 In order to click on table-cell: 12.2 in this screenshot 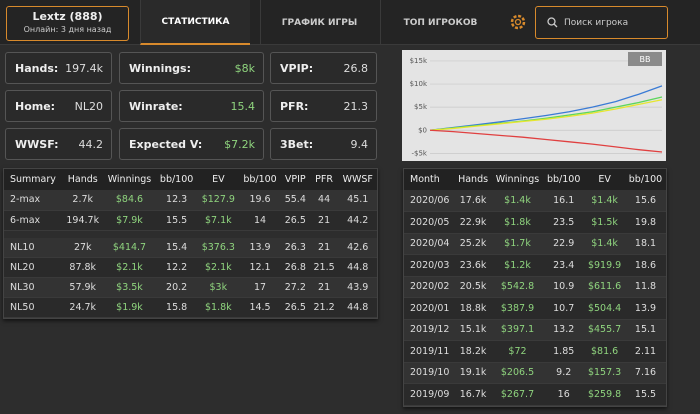, I will do `click(176, 267)`.